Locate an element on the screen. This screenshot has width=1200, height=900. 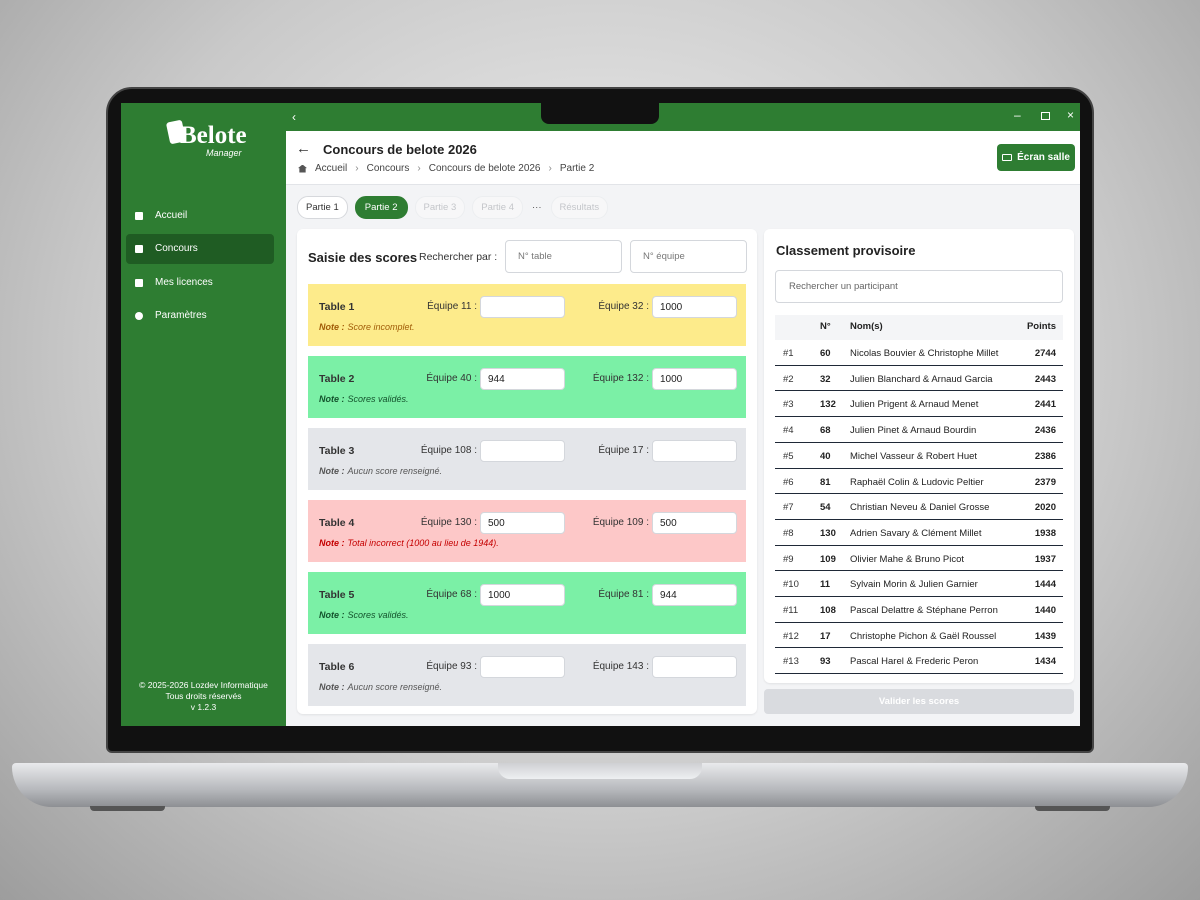
nav-active-bg is located at coordinates (200, 249).